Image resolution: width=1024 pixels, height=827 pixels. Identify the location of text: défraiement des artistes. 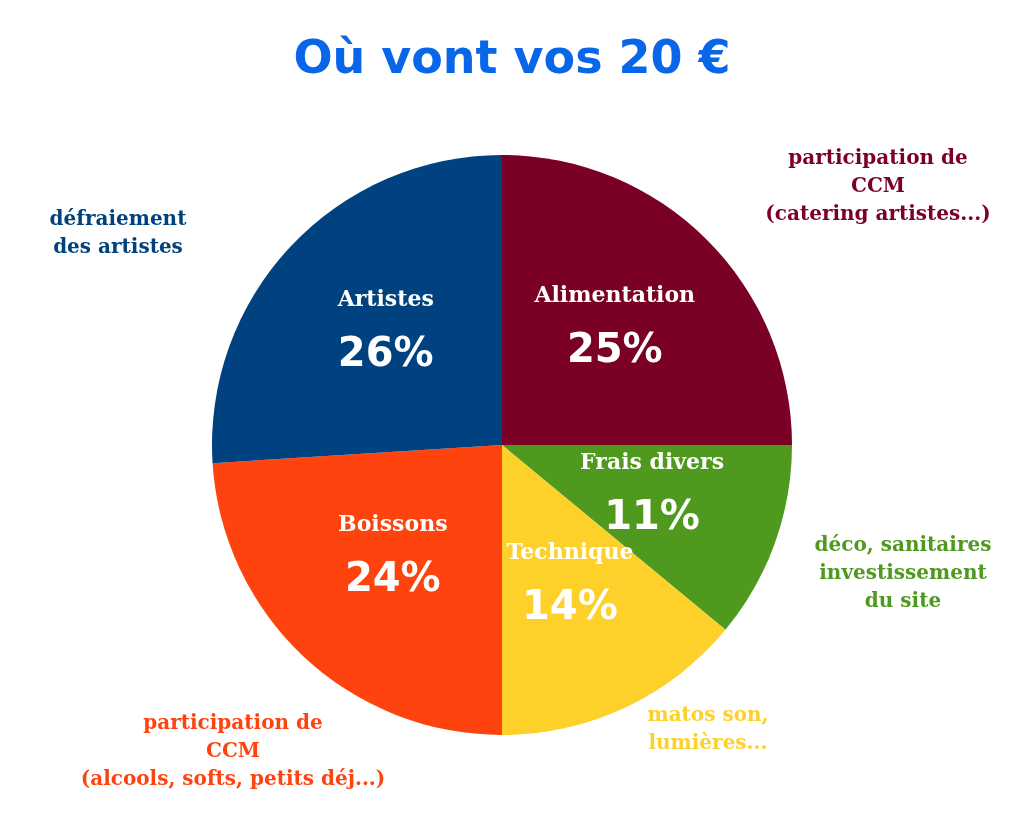
(118, 232).